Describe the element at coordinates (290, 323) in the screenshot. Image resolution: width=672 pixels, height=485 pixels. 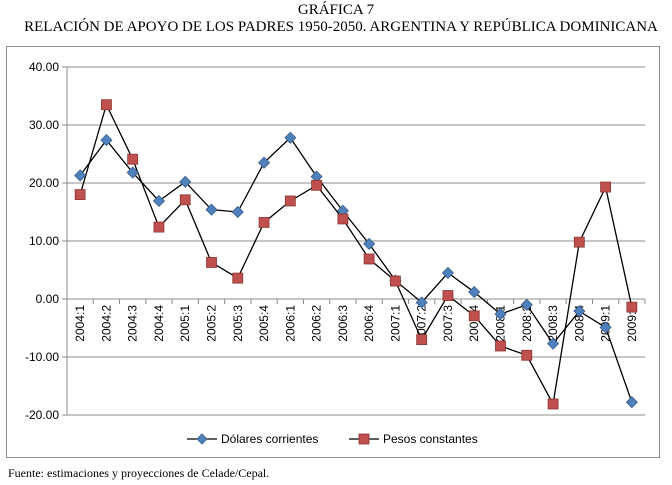
I see `x-tick-label: 2006:1` at that location.